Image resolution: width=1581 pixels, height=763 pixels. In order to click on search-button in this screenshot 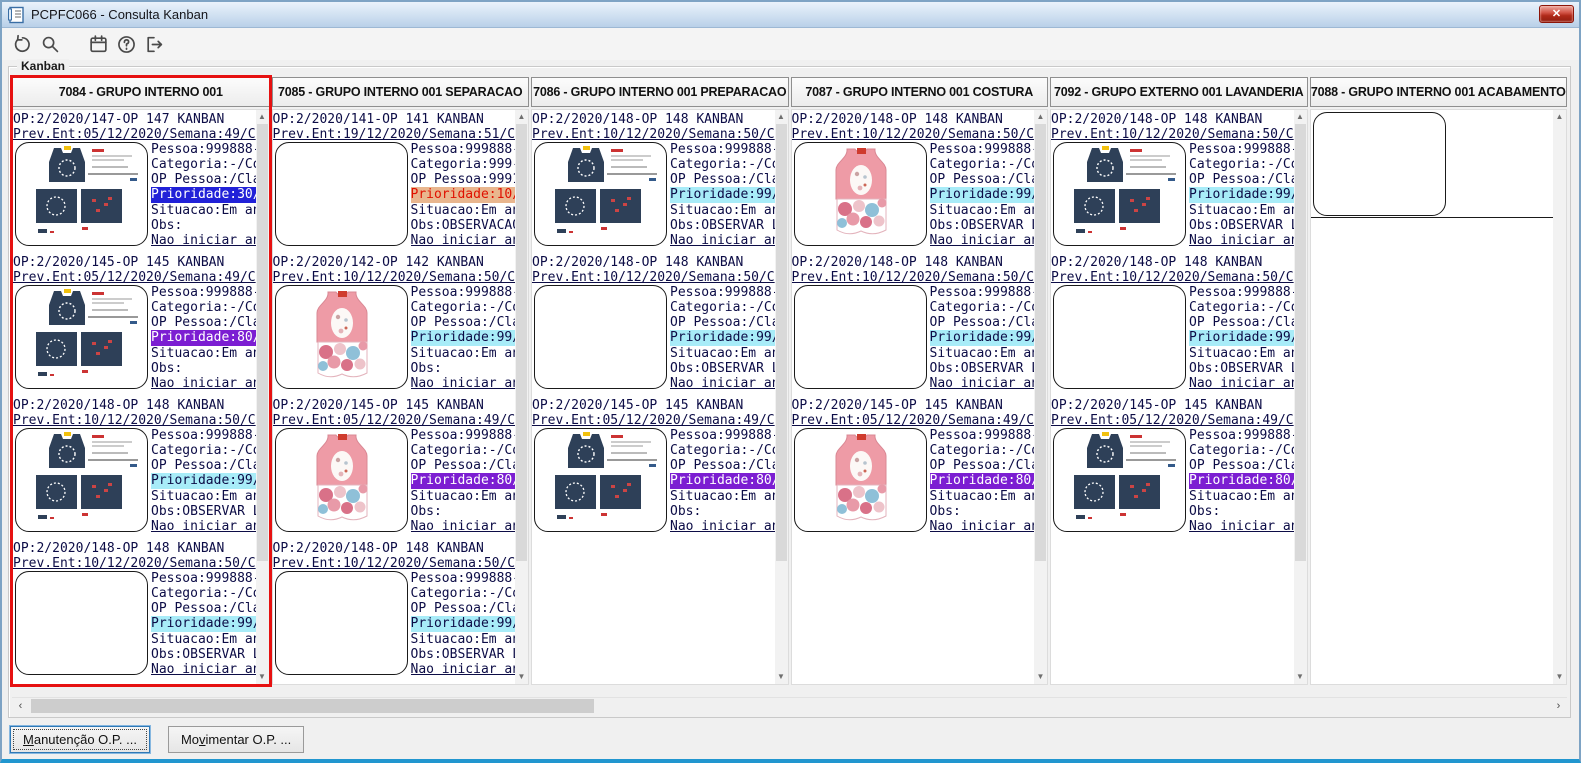, I will do `click(50, 44)`.